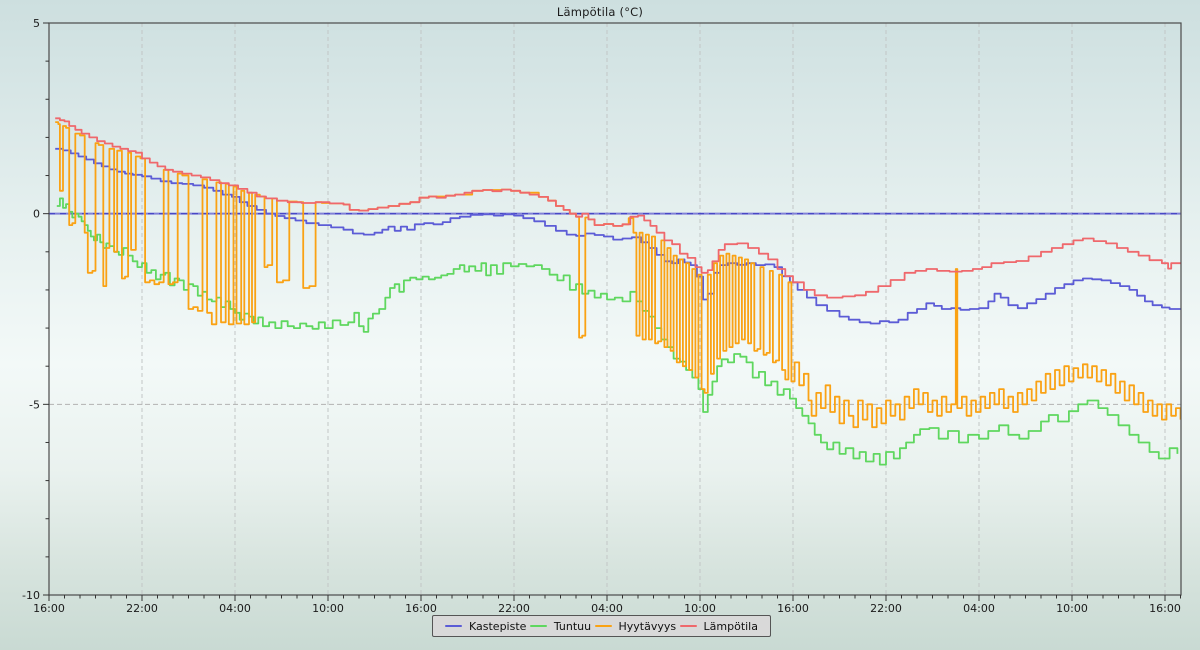 The image size is (1200, 650). What do you see at coordinates (36, 23) in the screenshot?
I see `y-tick-label: 5` at bounding box center [36, 23].